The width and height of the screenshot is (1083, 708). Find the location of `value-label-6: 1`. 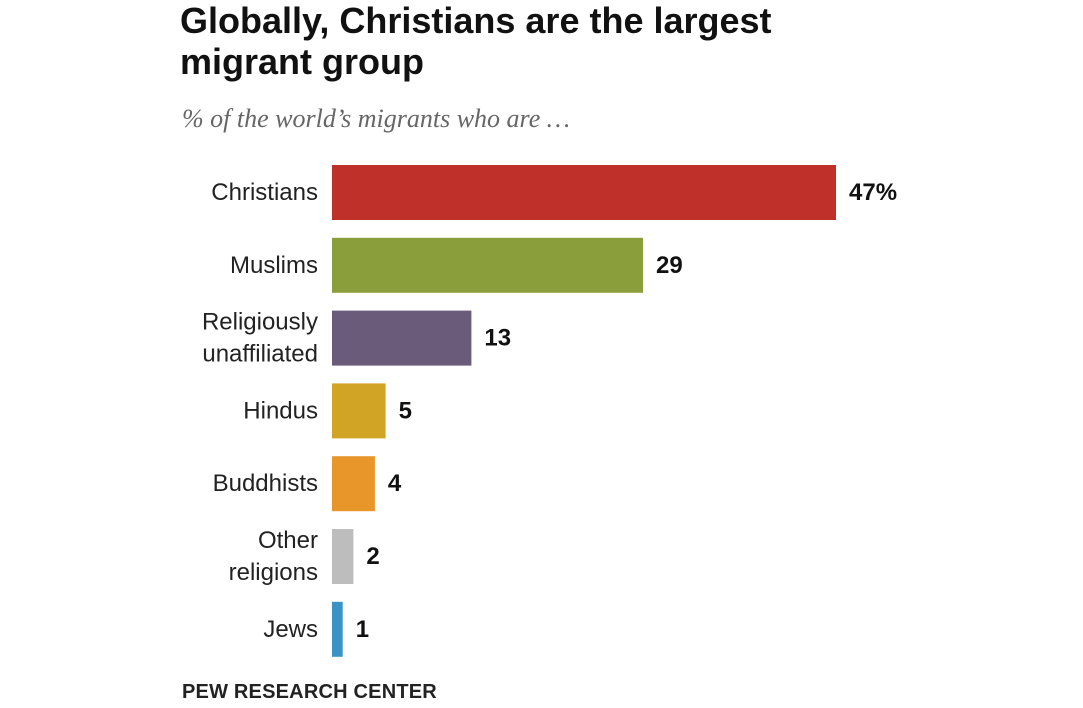

value-label-6: 1 is located at coordinates (362, 629).